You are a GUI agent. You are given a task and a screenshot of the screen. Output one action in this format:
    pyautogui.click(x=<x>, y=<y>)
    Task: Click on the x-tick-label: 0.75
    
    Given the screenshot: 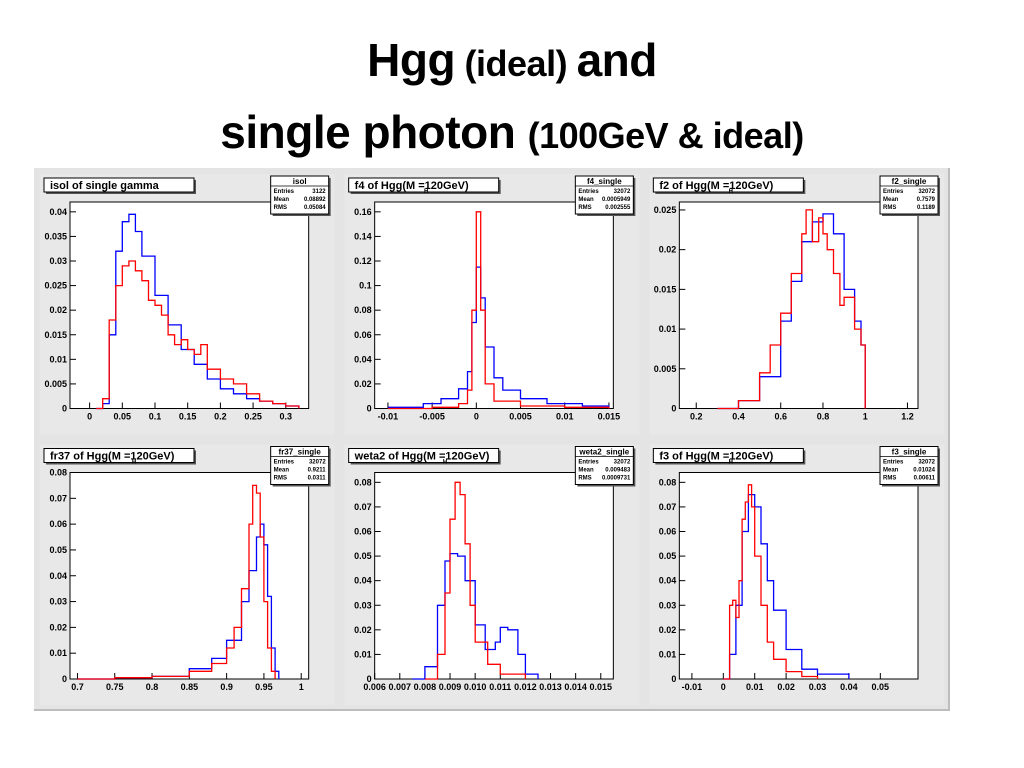 What is the action you would take?
    pyautogui.click(x=115, y=687)
    